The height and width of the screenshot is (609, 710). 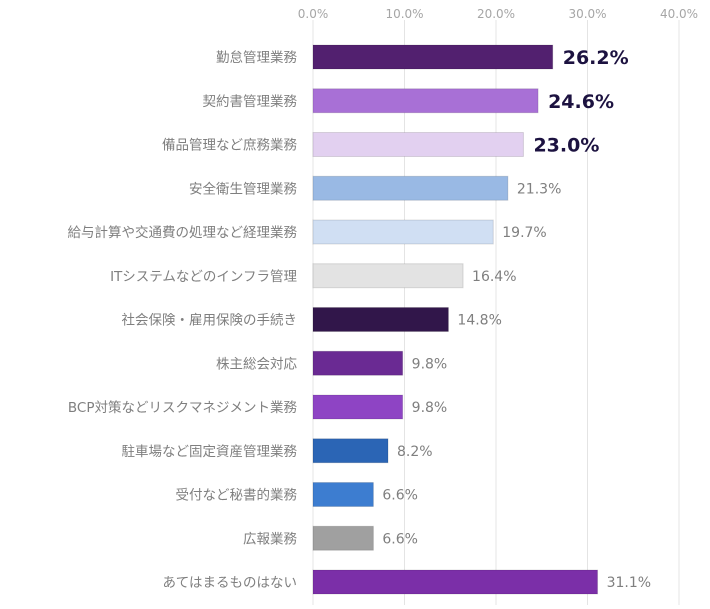 I want to click on category-label: 受付など秘書的業務, so click(x=237, y=496).